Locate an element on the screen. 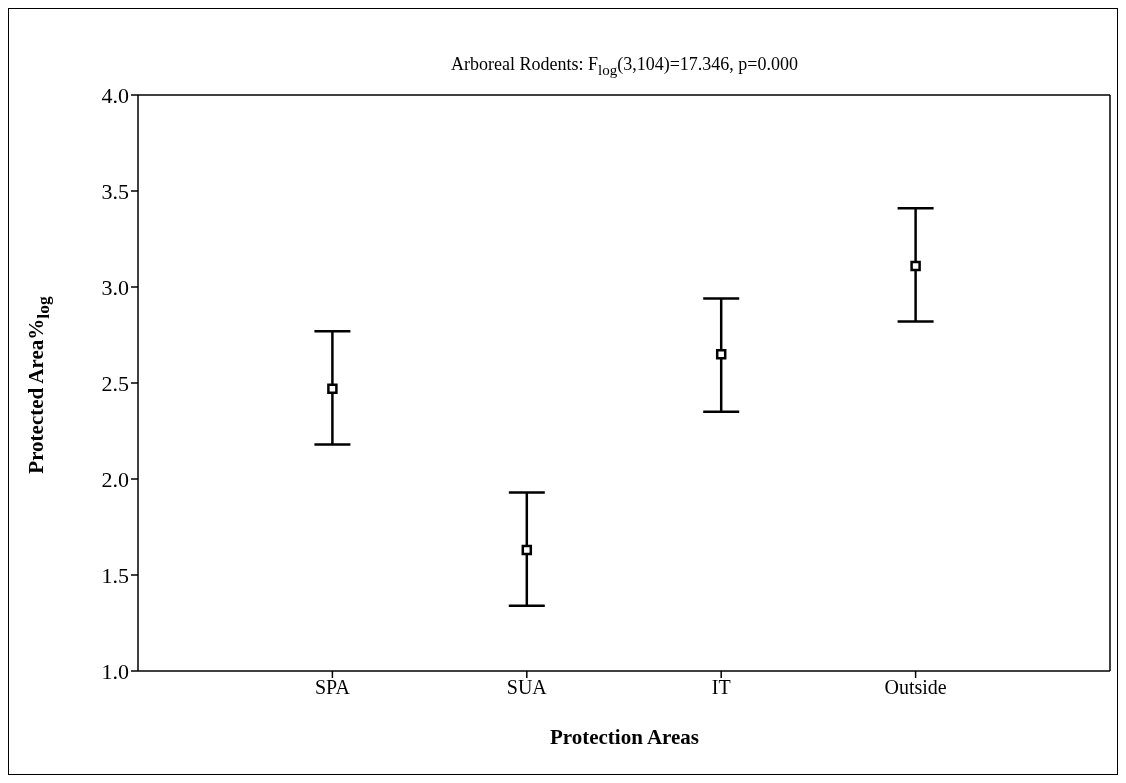 This screenshot has height=783, width=1126. x-tick-label: SPA is located at coordinates (332, 687).